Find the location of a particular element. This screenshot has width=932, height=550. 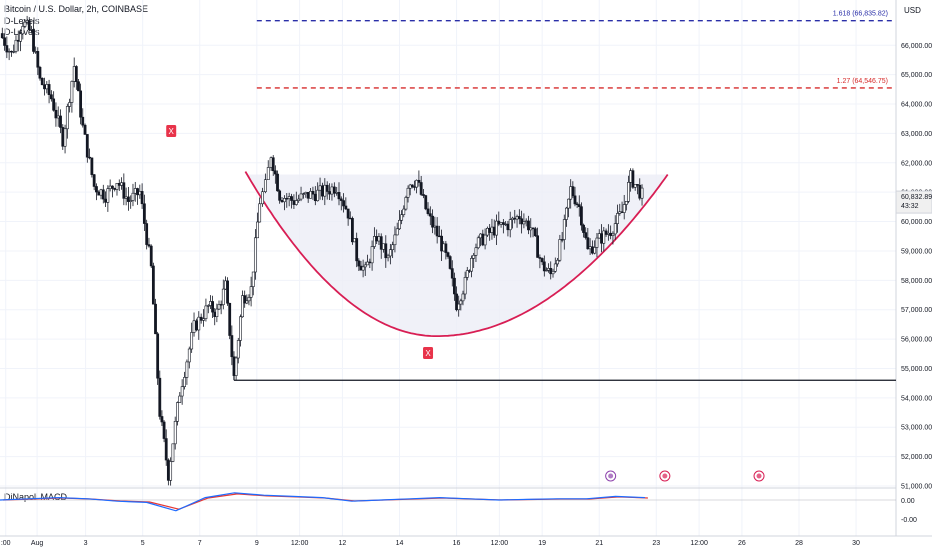

y-tick-label: 54,000.00 is located at coordinates (916, 398).